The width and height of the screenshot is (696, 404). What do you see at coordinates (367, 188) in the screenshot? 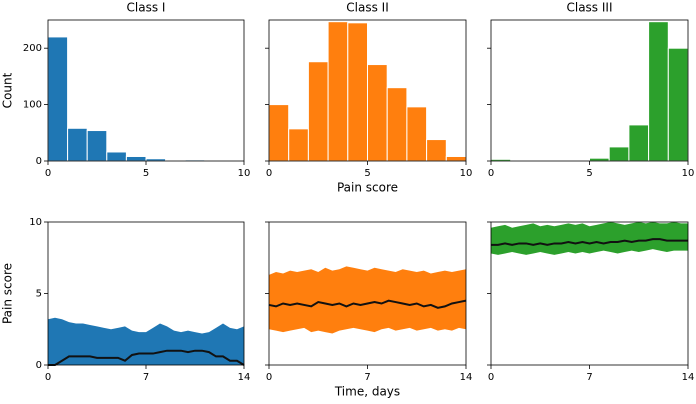
I see `x-axis-label: Pain score` at bounding box center [367, 188].